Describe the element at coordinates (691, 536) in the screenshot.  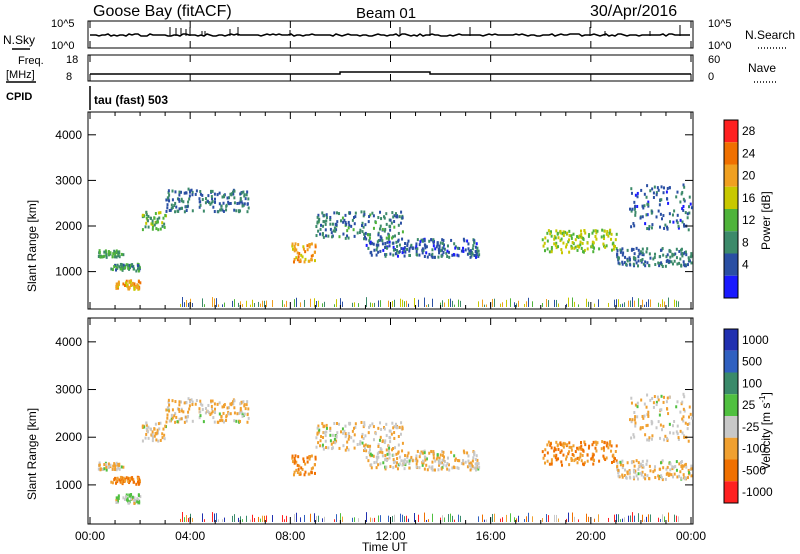
I see `x-tick-label: 00:00` at that location.